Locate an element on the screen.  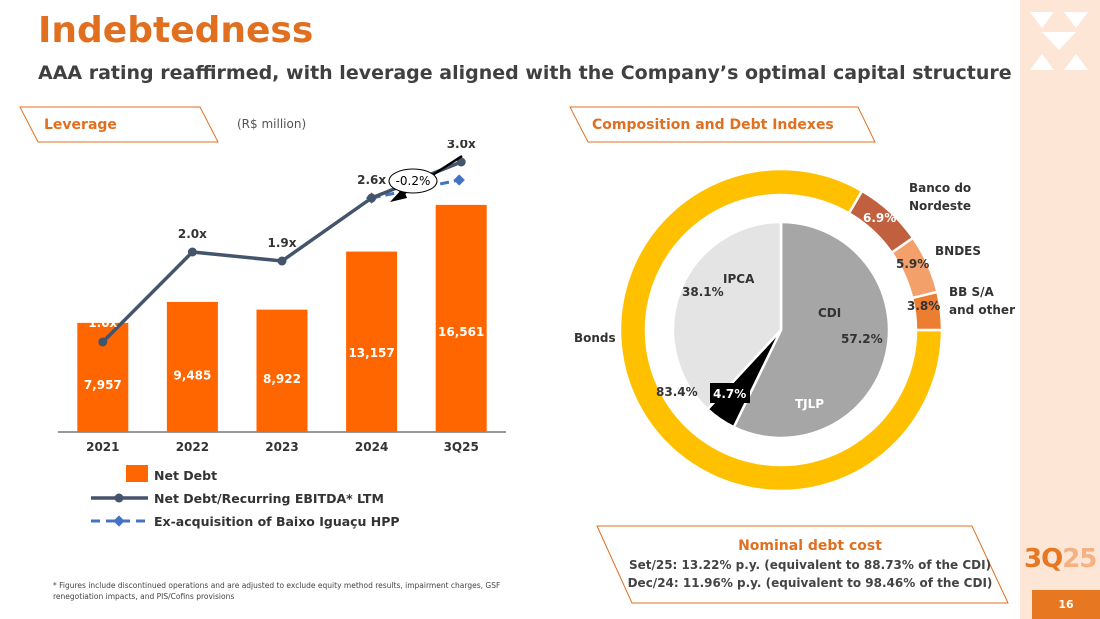
pie-name-label: IPCA is located at coordinates (739, 279).